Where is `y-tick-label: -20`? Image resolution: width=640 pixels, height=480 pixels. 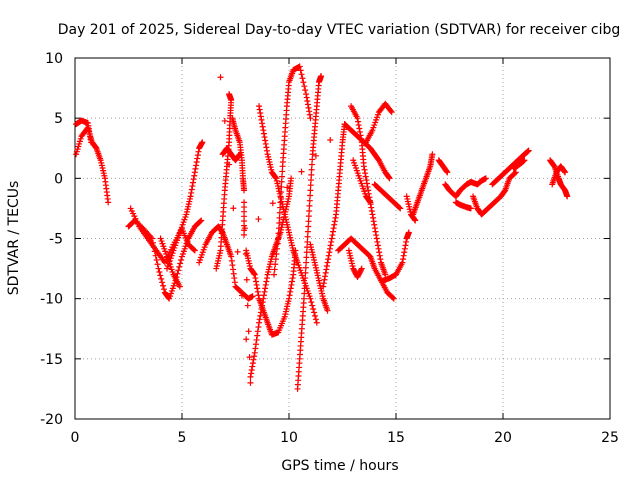
y-tick-label: -20 is located at coordinates (51, 420).